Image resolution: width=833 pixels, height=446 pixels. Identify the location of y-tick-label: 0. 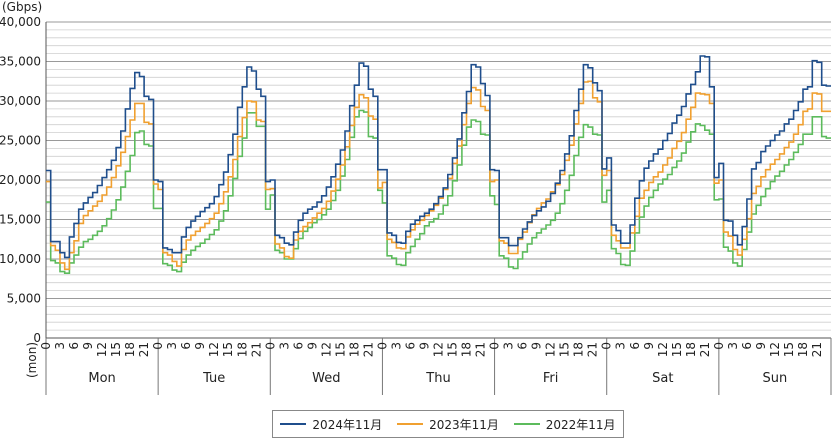
(37, 338).